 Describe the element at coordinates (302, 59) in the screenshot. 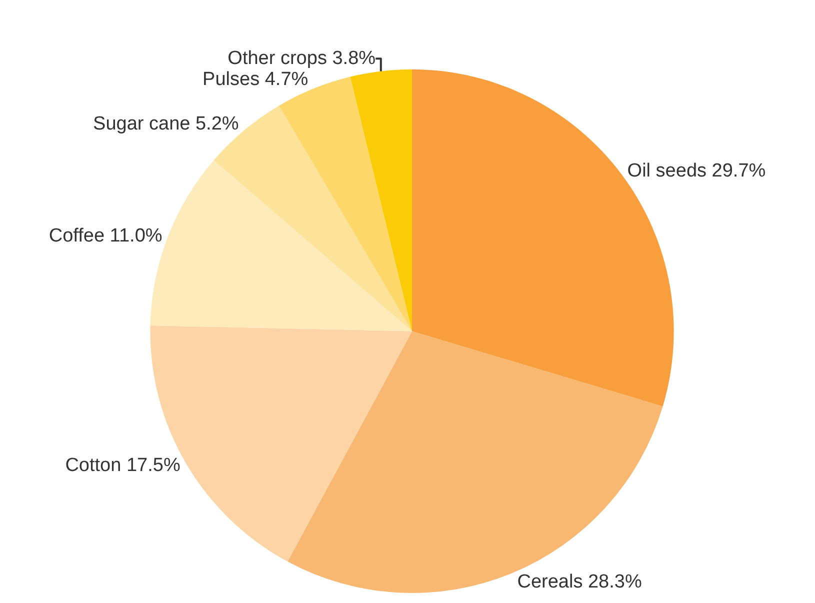

I see `slice-label: Other crops 3.8%` at that location.